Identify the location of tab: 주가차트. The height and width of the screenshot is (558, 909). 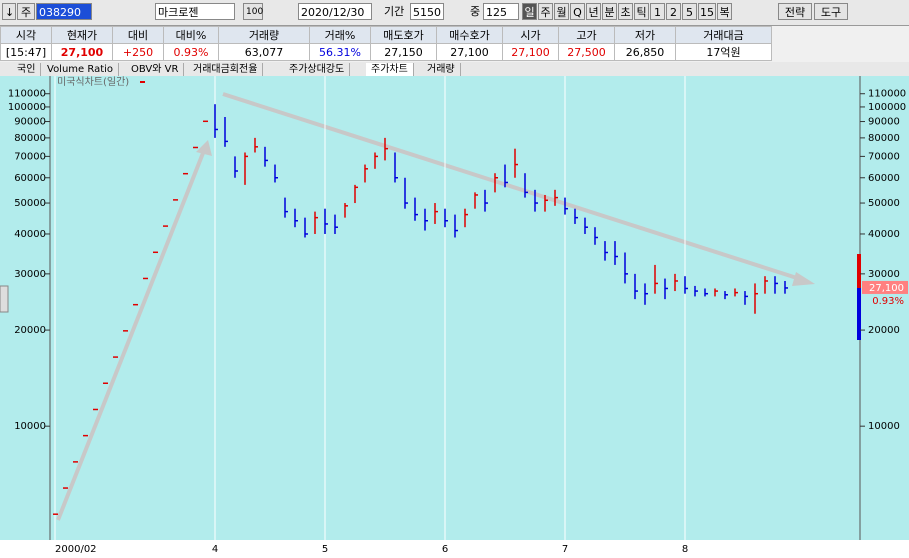
(390, 69).